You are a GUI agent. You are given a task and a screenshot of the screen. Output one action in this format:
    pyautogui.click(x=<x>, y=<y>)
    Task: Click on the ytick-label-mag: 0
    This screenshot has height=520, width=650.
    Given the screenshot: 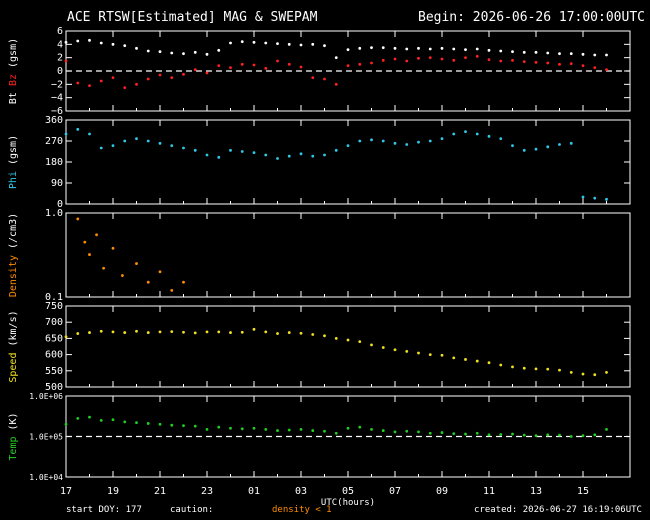 What is the action you would take?
    pyautogui.click(x=60, y=71)
    